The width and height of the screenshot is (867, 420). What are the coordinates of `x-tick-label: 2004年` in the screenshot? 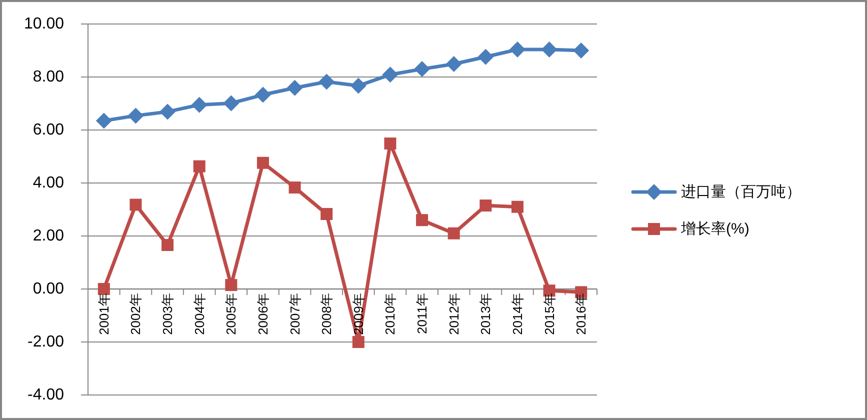 It's located at (199, 314).